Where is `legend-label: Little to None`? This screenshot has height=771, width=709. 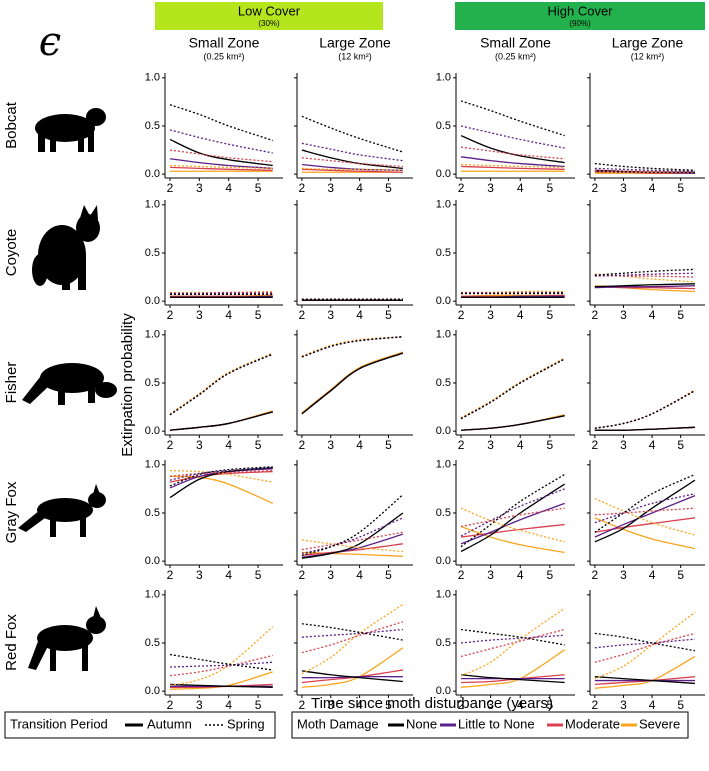 legend-label: Little to None is located at coordinates (496, 723).